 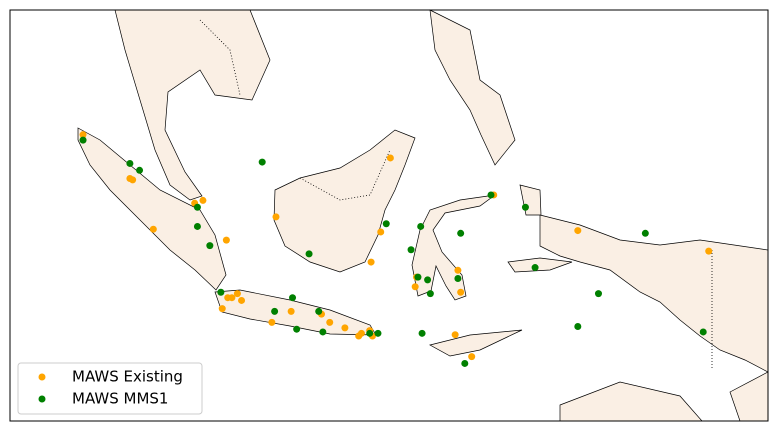 I want to click on legend-items: MAWS Existing MAWS MMS1, so click(x=110, y=388).